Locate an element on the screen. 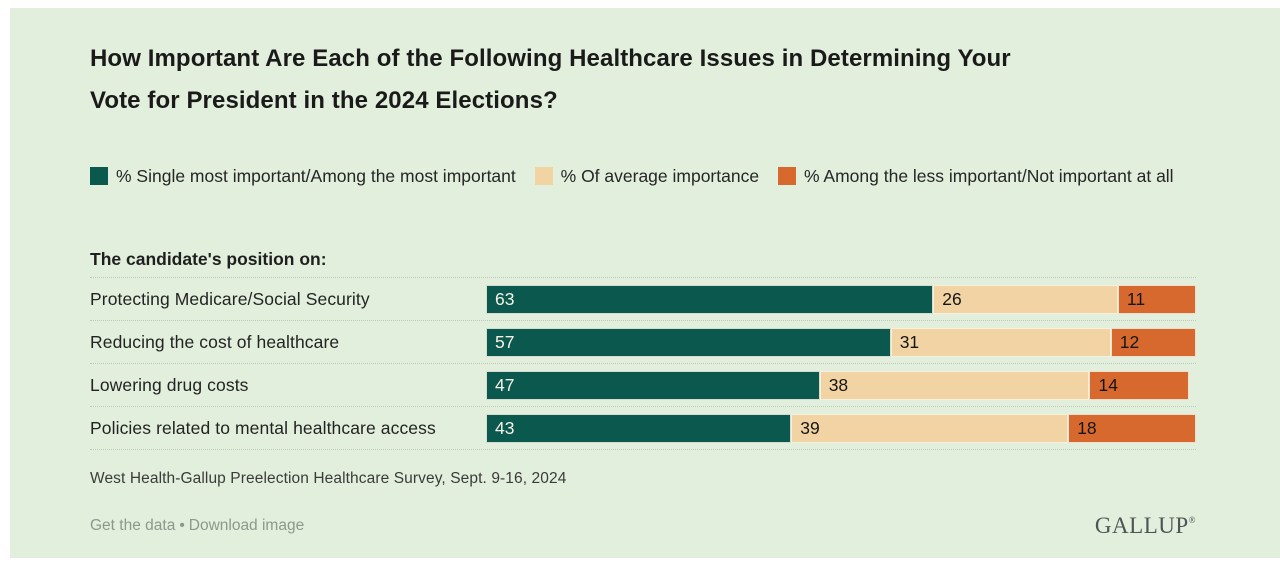 This screenshot has width=1280, height=566. bar-segment: 12 is located at coordinates (1153, 342).